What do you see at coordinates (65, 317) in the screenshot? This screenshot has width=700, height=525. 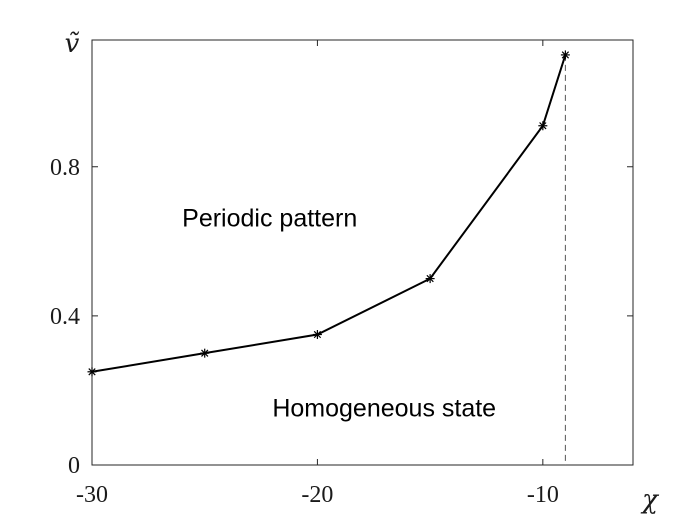 I see `y-tick-label: 0.4` at bounding box center [65, 317].